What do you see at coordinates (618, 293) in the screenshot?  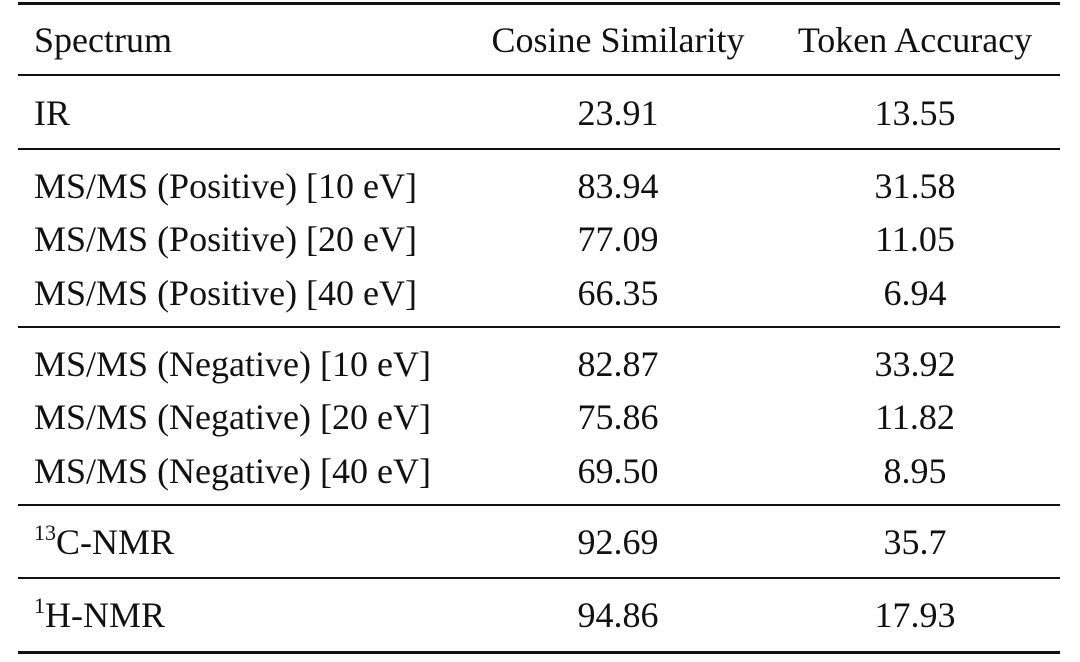 I see `cell-cosine: 66.35` at bounding box center [618, 293].